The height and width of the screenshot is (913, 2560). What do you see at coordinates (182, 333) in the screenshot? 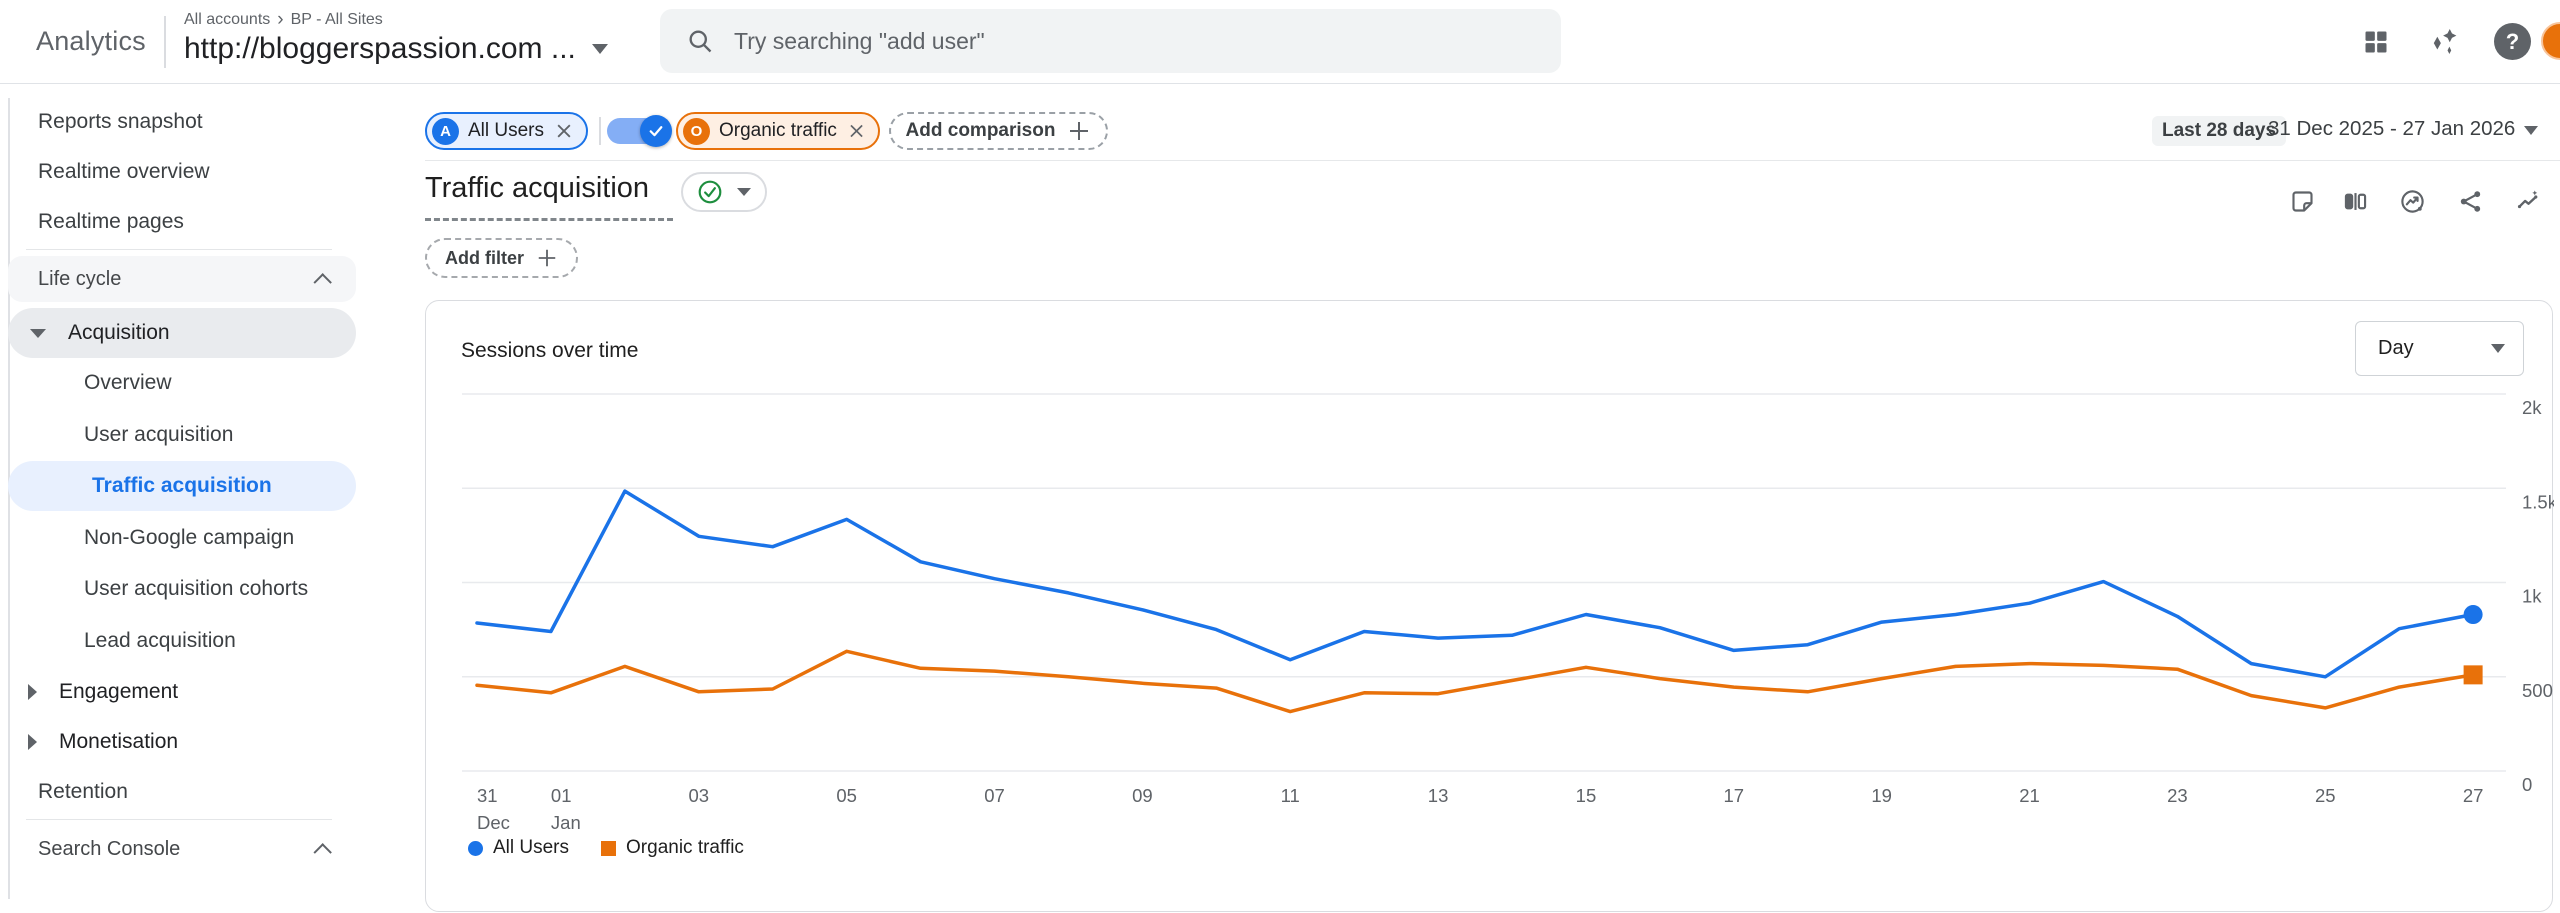
I see `sidebar-item-acquisition: Acquisition` at bounding box center [182, 333].